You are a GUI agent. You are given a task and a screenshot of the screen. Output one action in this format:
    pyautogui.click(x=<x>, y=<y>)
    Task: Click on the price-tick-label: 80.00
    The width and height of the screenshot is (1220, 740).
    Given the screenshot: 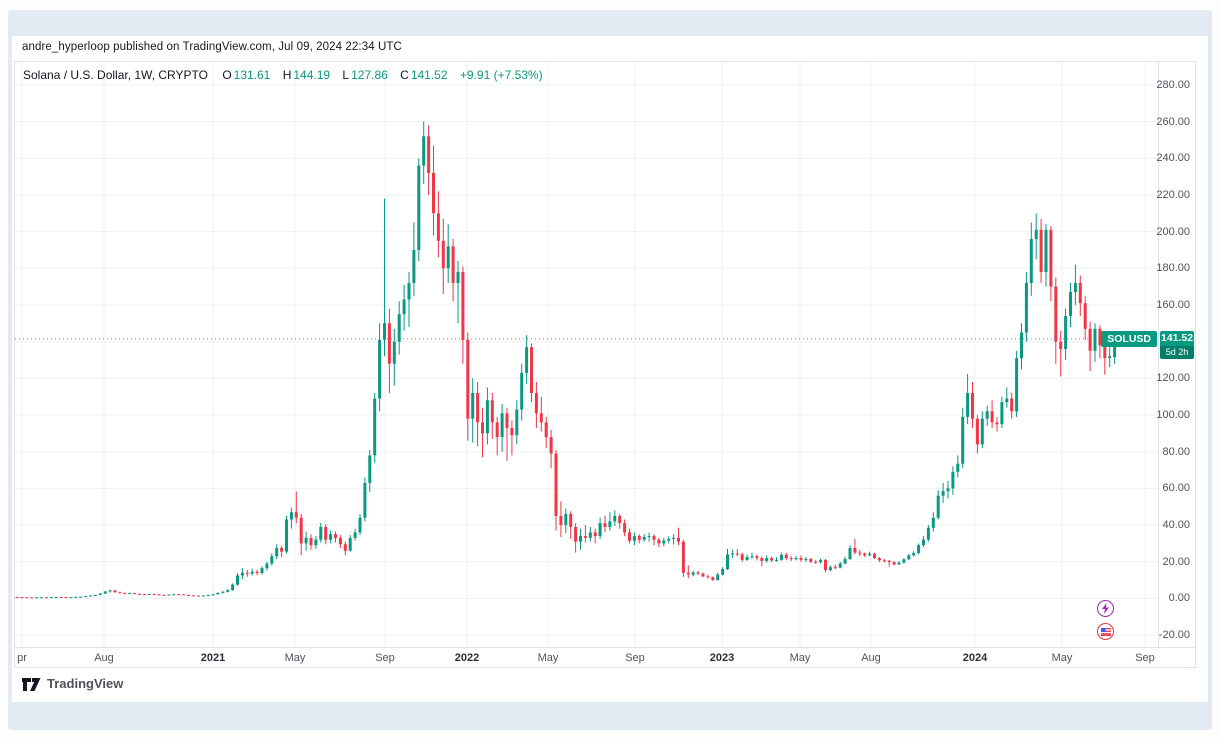 What is the action you would take?
    pyautogui.click(x=1176, y=452)
    